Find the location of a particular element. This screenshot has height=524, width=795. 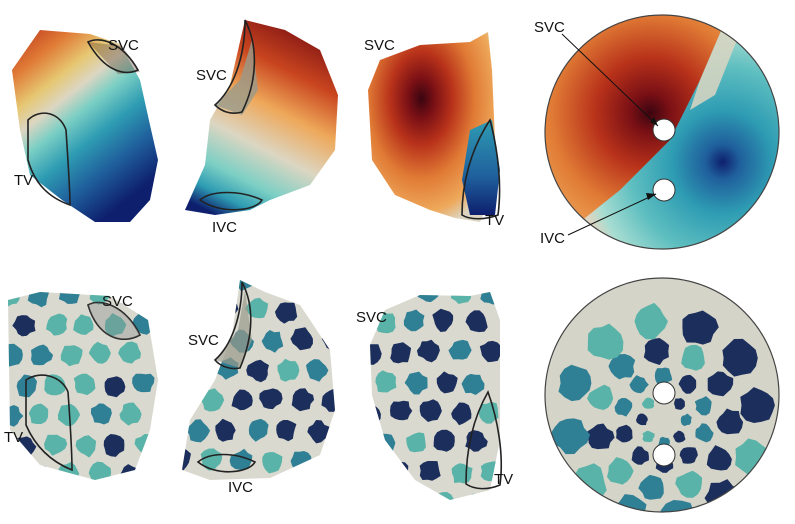

activation-disk is located at coordinates (662, 132).